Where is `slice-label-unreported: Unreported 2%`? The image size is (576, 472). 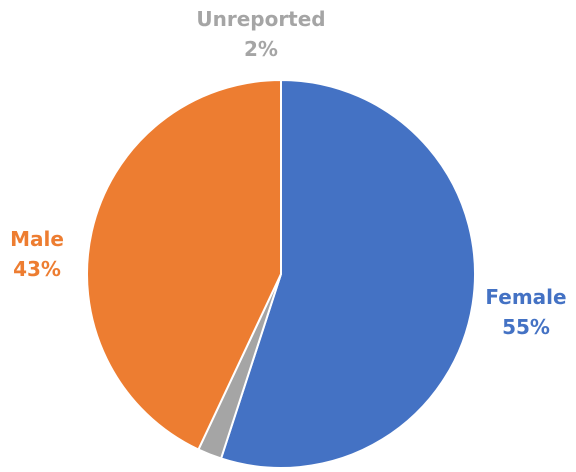 slice-label-unreported: Unreported 2% is located at coordinates (261, 34).